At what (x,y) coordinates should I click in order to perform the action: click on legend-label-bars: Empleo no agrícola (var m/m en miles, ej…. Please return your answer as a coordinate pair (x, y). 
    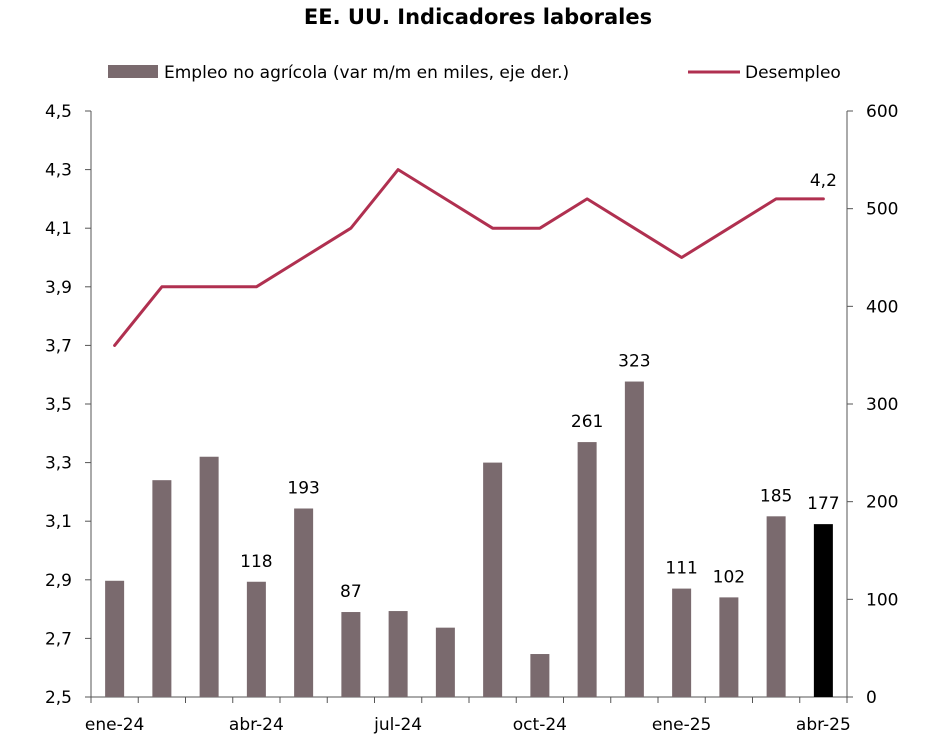
    Looking at the image, I should click on (366, 73).